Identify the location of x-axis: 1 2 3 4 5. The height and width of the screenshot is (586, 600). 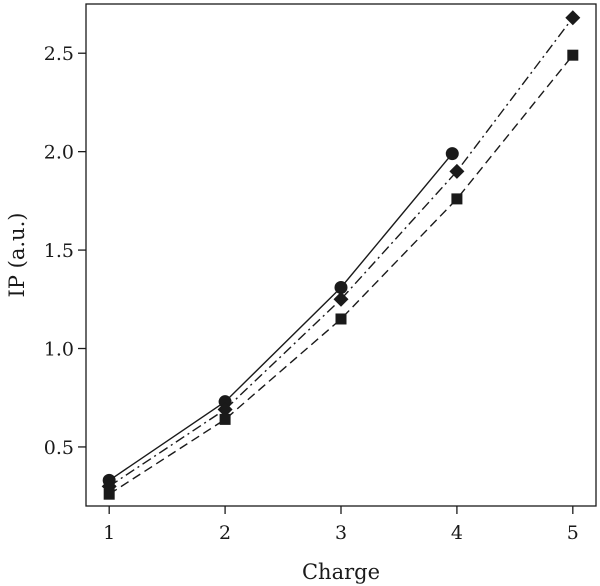
(341, 525).